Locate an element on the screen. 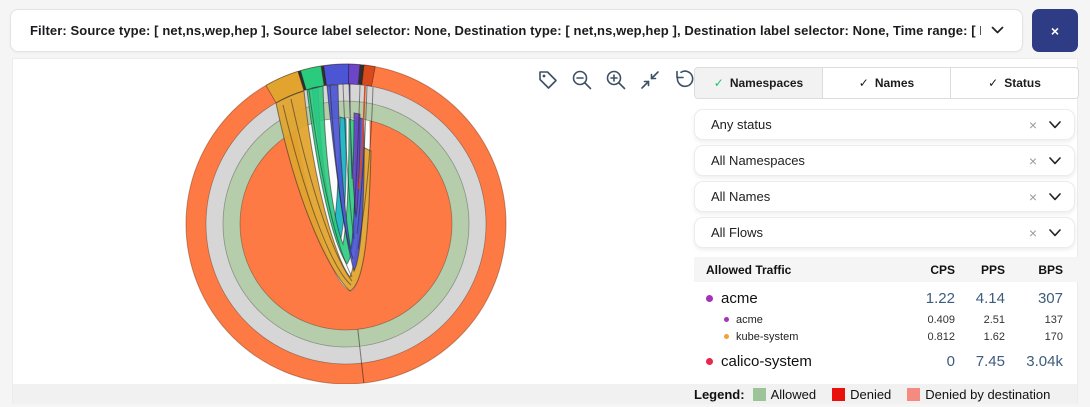  legend-label: Legend: is located at coordinates (719, 394).